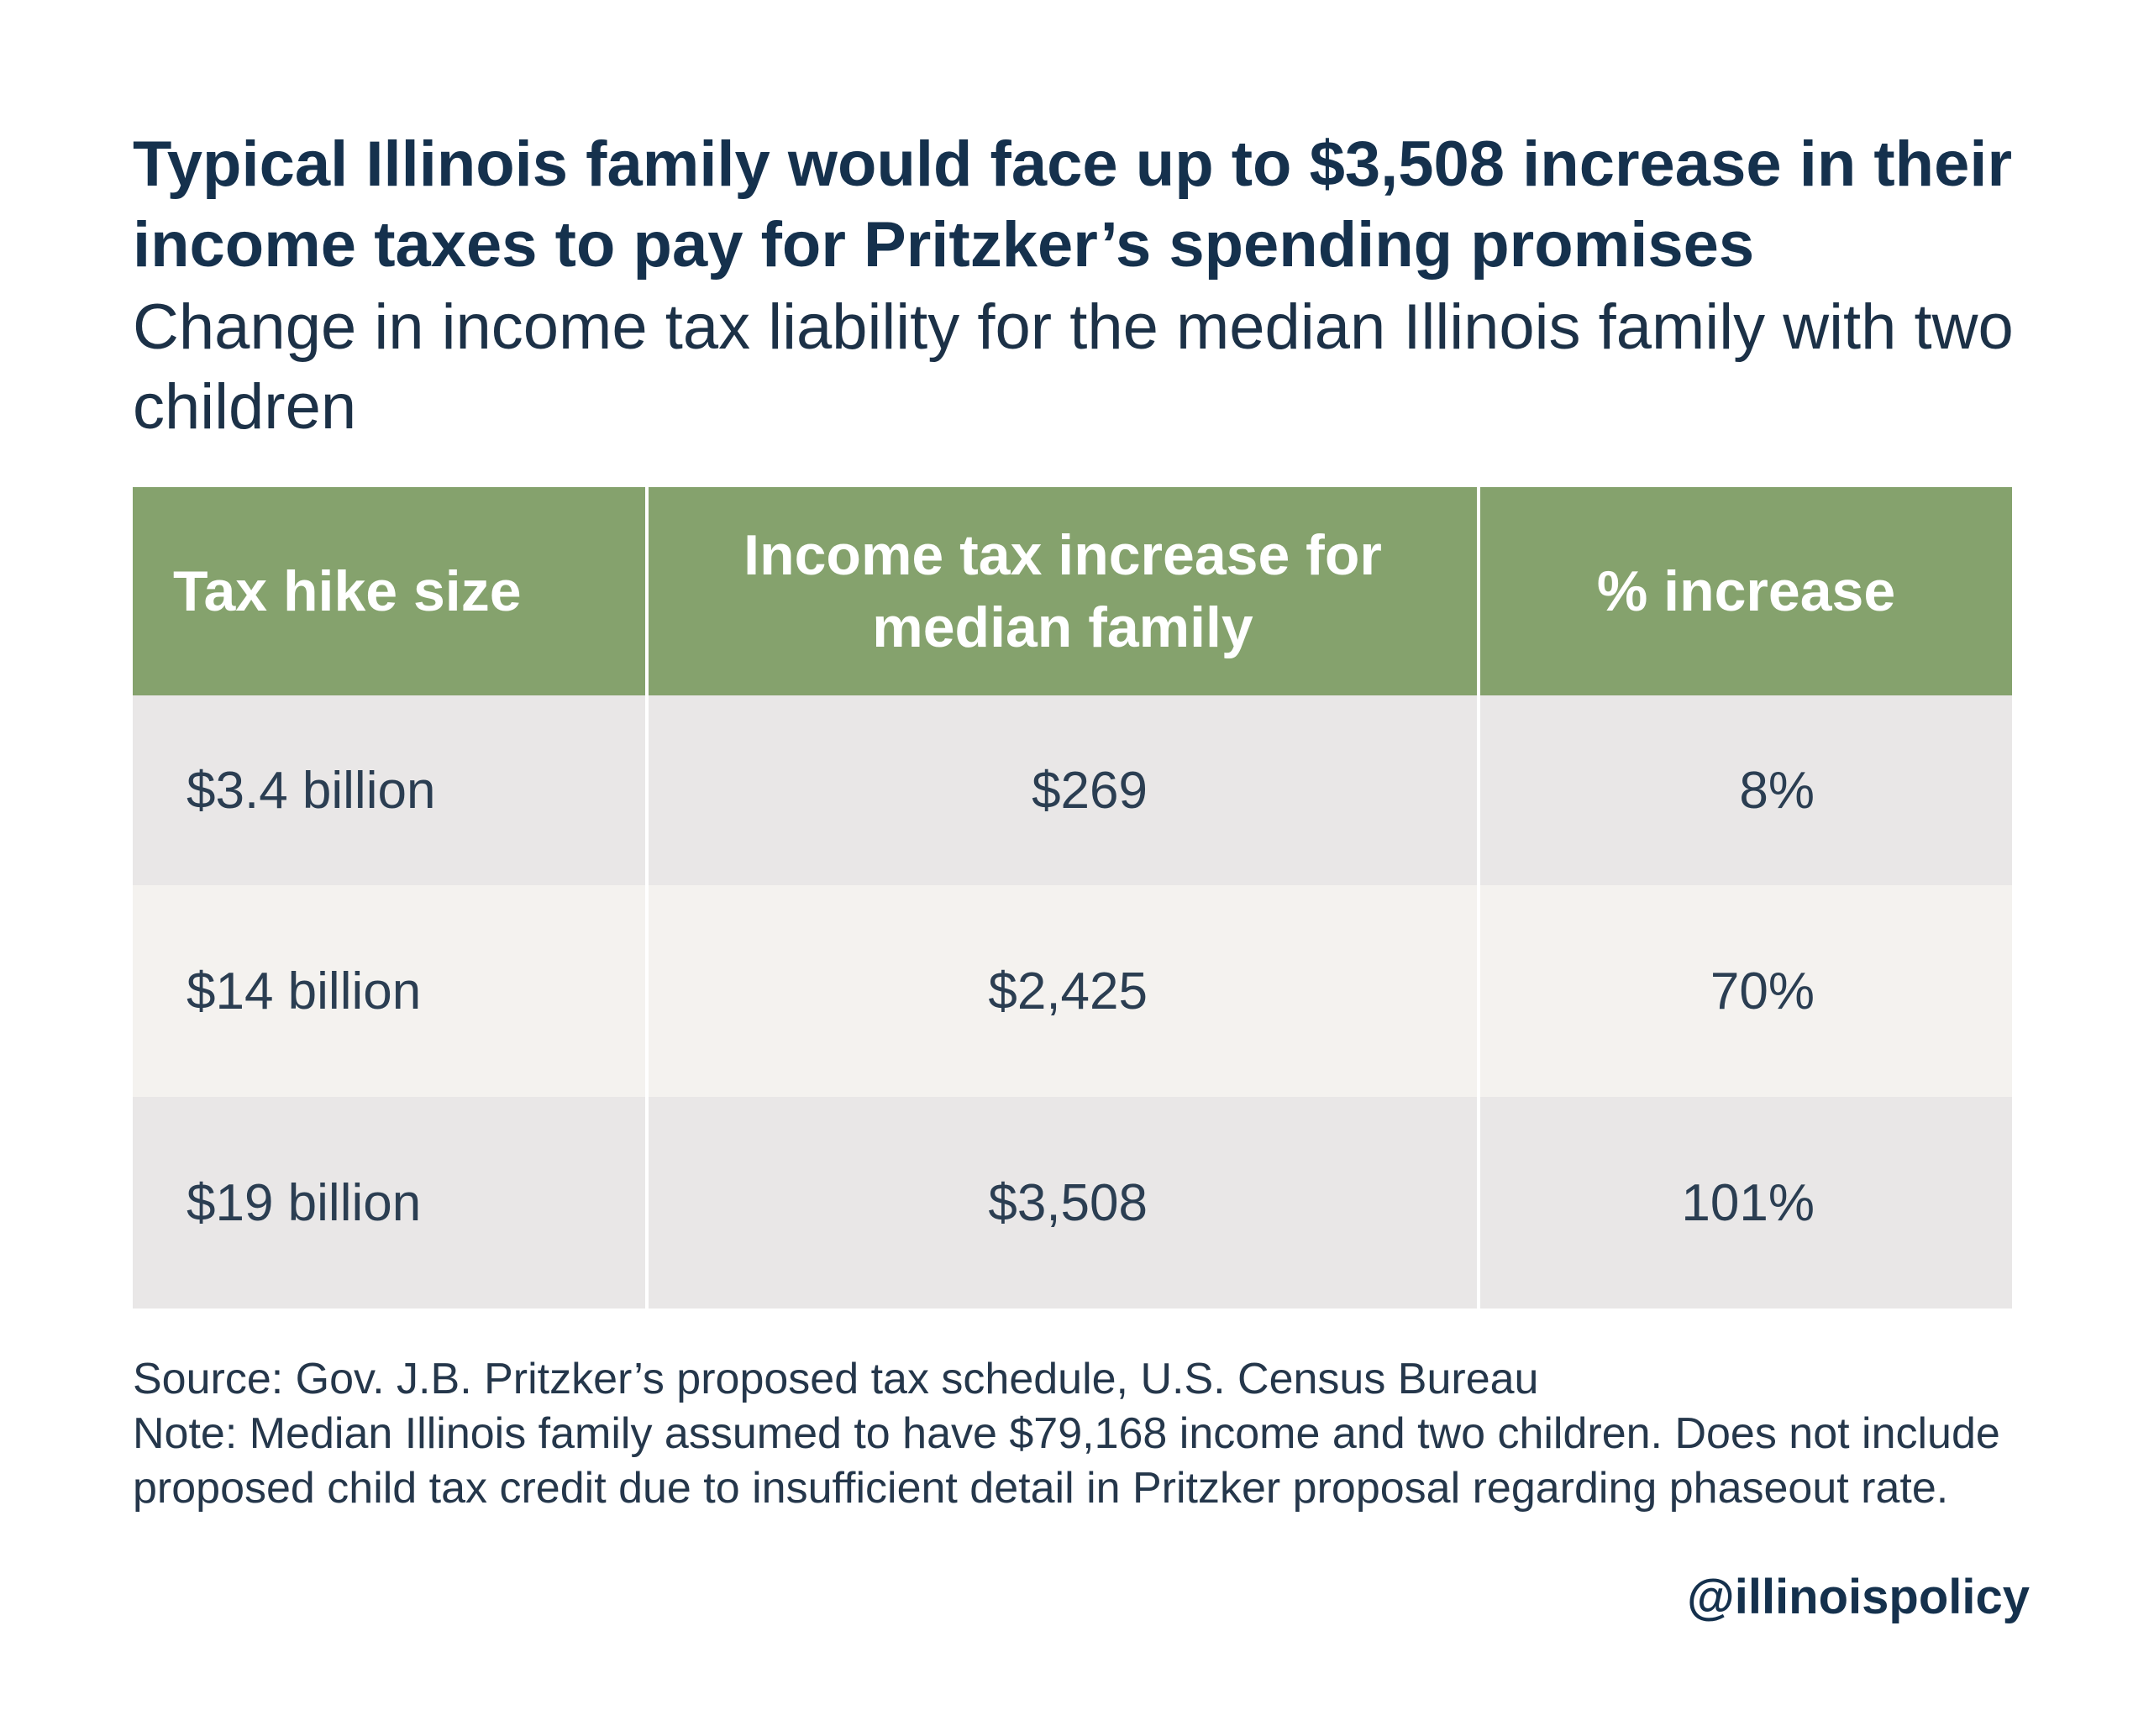 The height and width of the screenshot is (1736, 2133). Describe the element at coordinates (1063, 591) in the screenshot. I see `column-header-income-tax-increase: Income tax increase for median family` at that location.